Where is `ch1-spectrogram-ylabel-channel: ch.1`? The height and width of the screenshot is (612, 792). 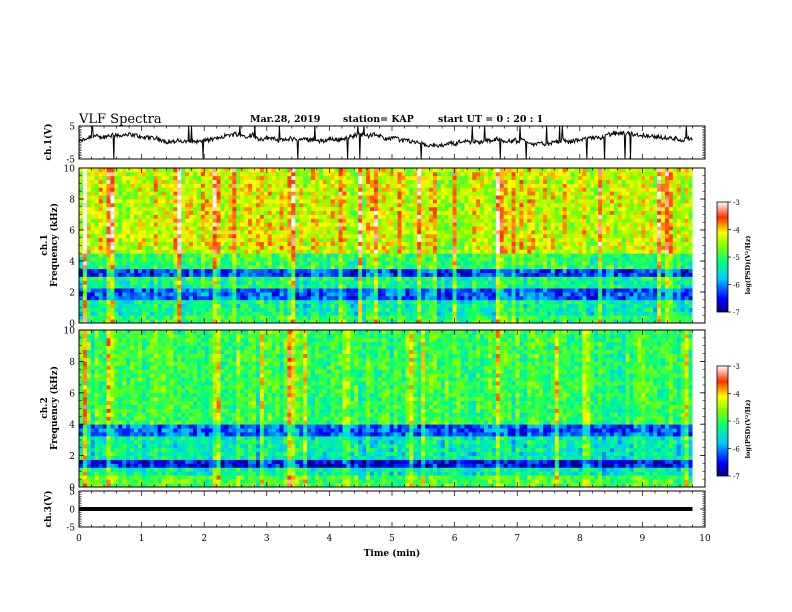
ch1-spectrogram-ylabel-channel: ch.1 is located at coordinates (45, 244).